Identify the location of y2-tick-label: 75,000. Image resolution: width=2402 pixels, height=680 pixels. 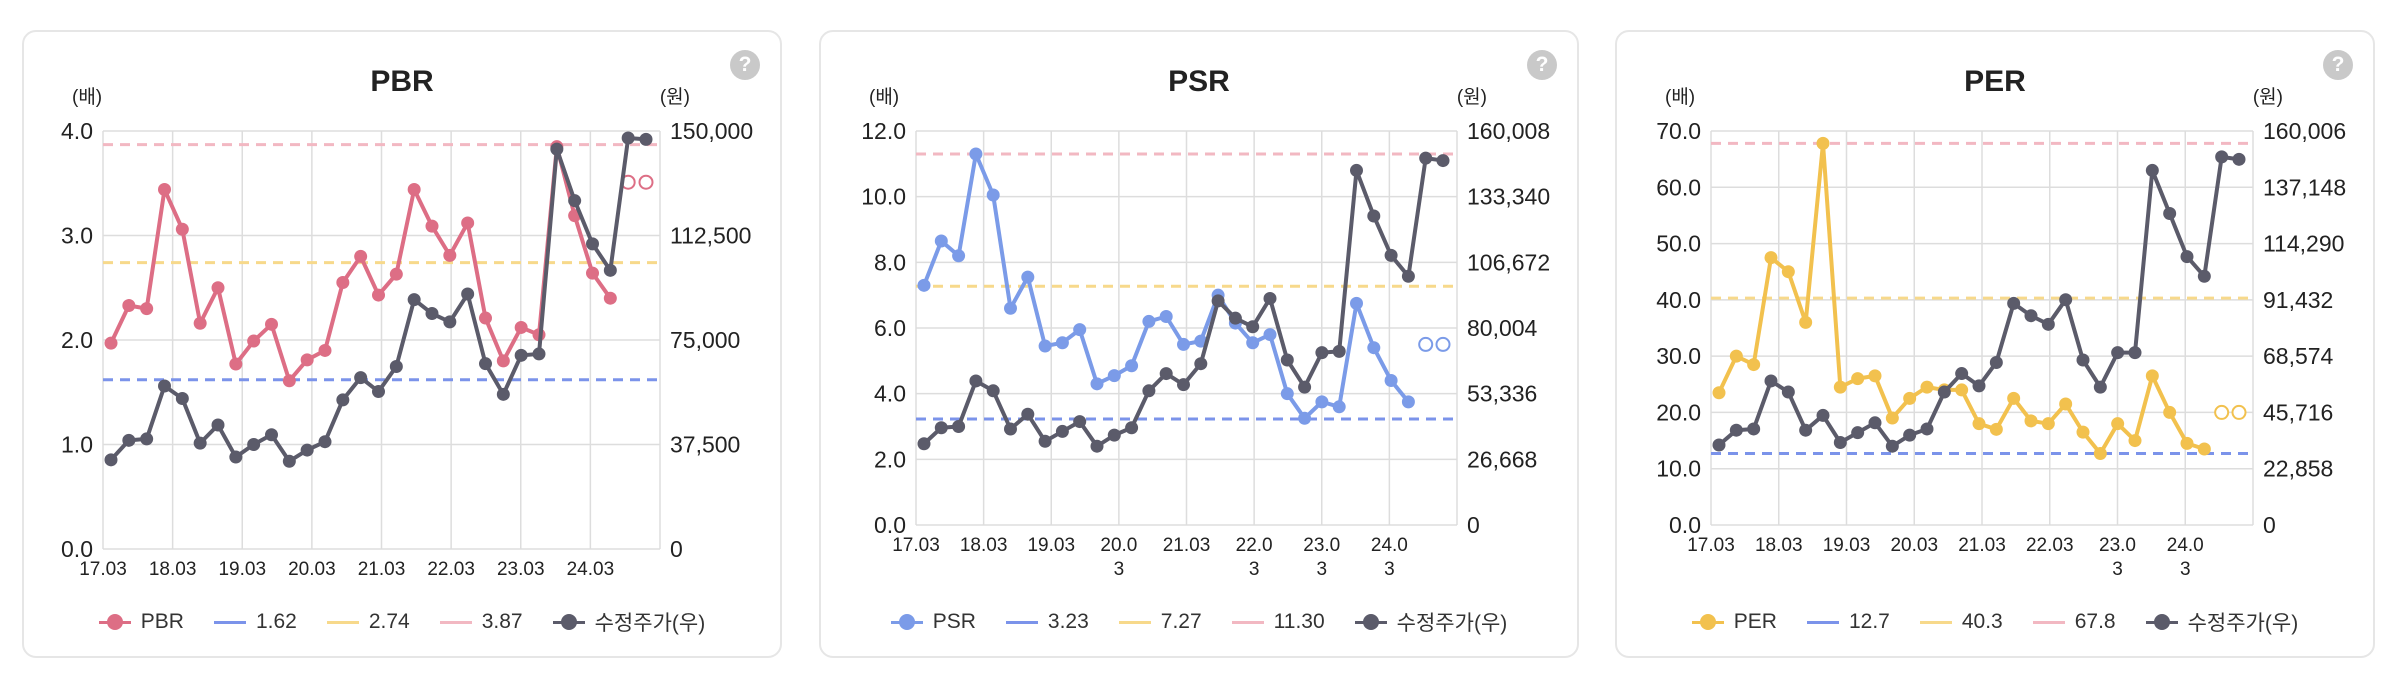
(705, 340).